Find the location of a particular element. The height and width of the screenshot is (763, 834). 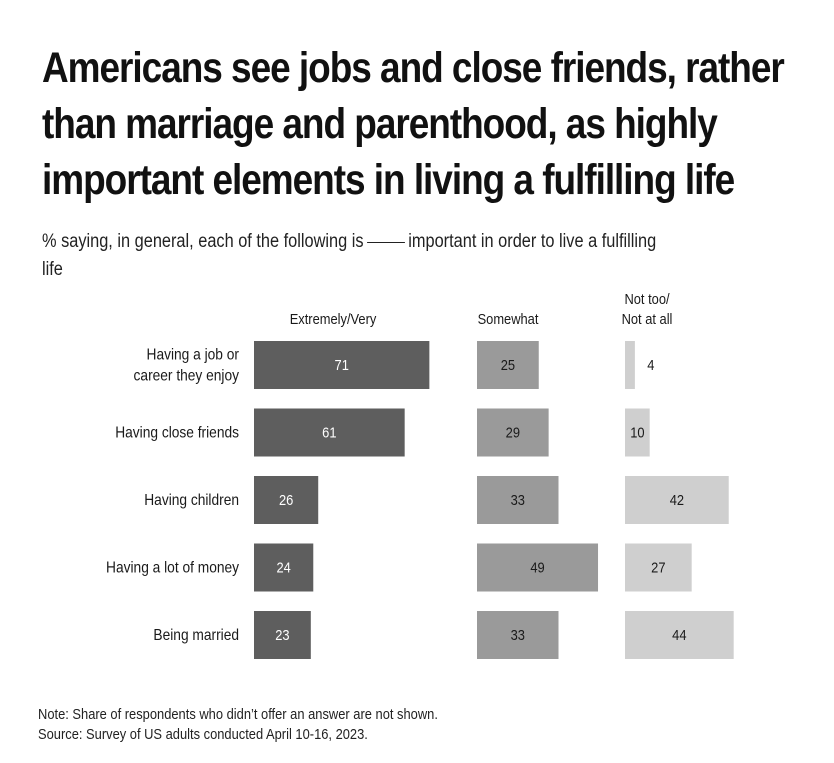

value-label-1-3: 49 is located at coordinates (537, 567).